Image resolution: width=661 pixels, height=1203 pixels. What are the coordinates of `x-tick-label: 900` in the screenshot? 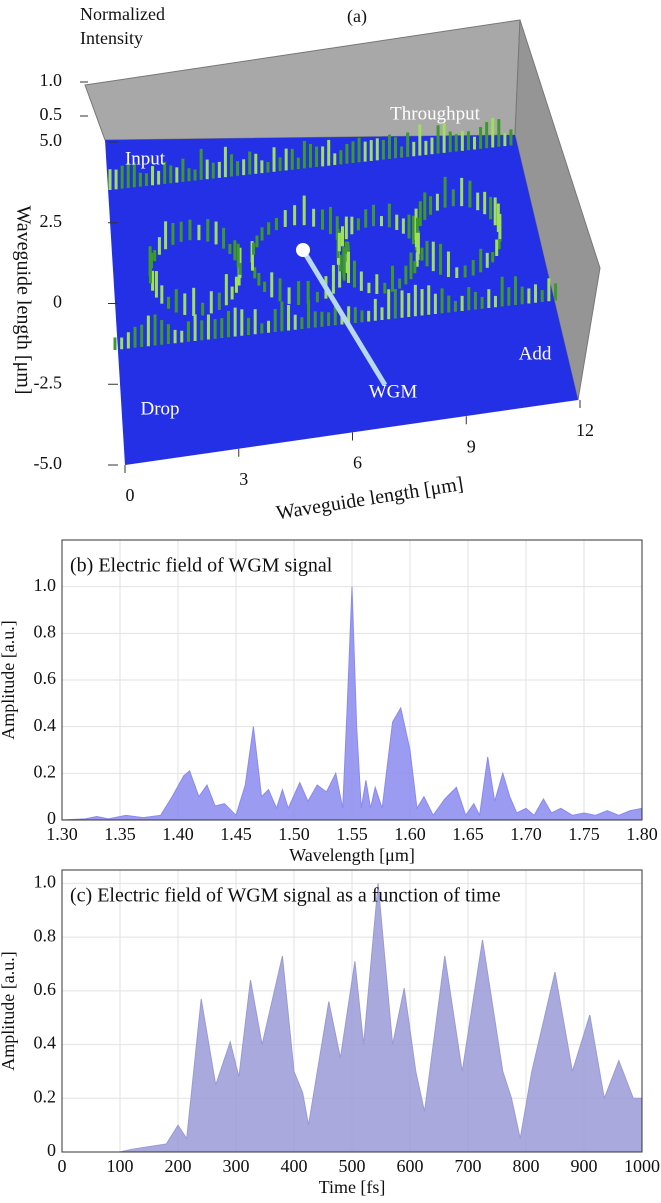 It's located at (584, 1166).